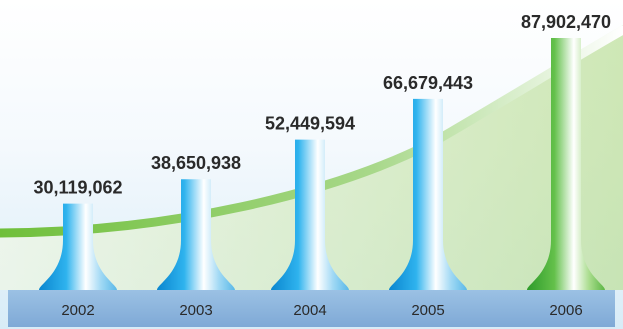  What do you see at coordinates (77, 188) in the screenshot?
I see `value-label-2002: 30,119,062` at bounding box center [77, 188].